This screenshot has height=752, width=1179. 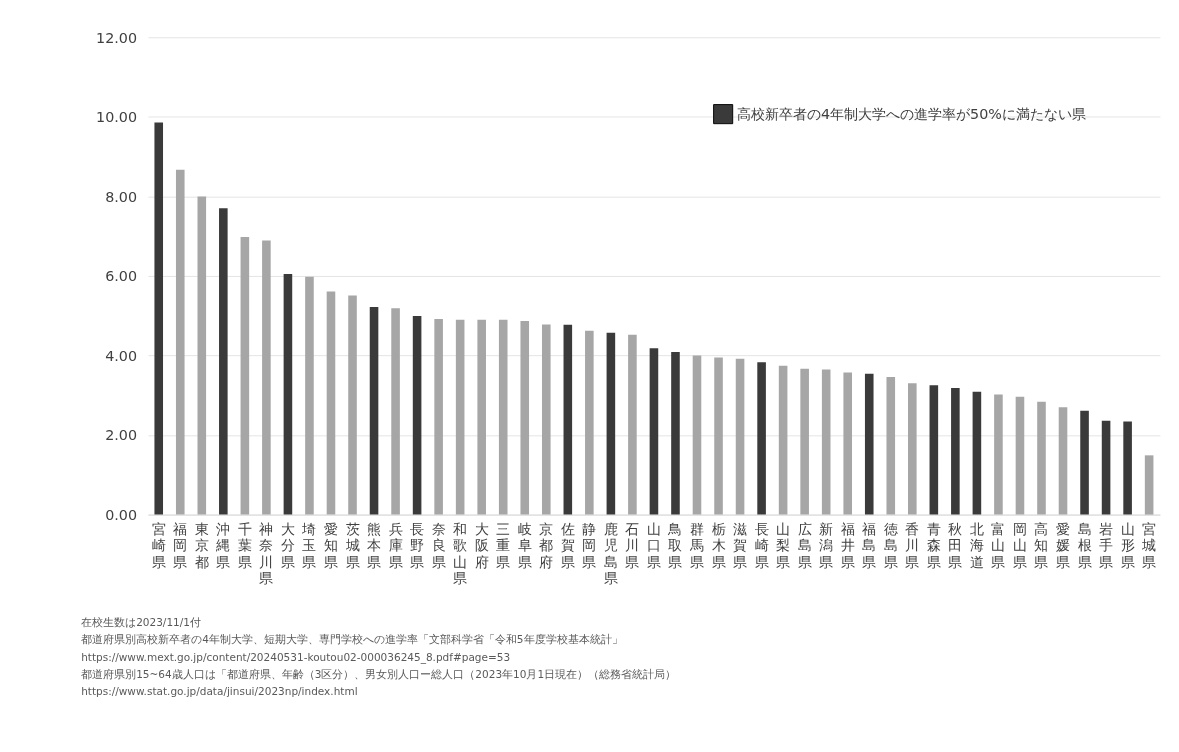 What do you see at coordinates (955, 545) in the screenshot?
I see `x-tick-label: 秋田県` at bounding box center [955, 545].